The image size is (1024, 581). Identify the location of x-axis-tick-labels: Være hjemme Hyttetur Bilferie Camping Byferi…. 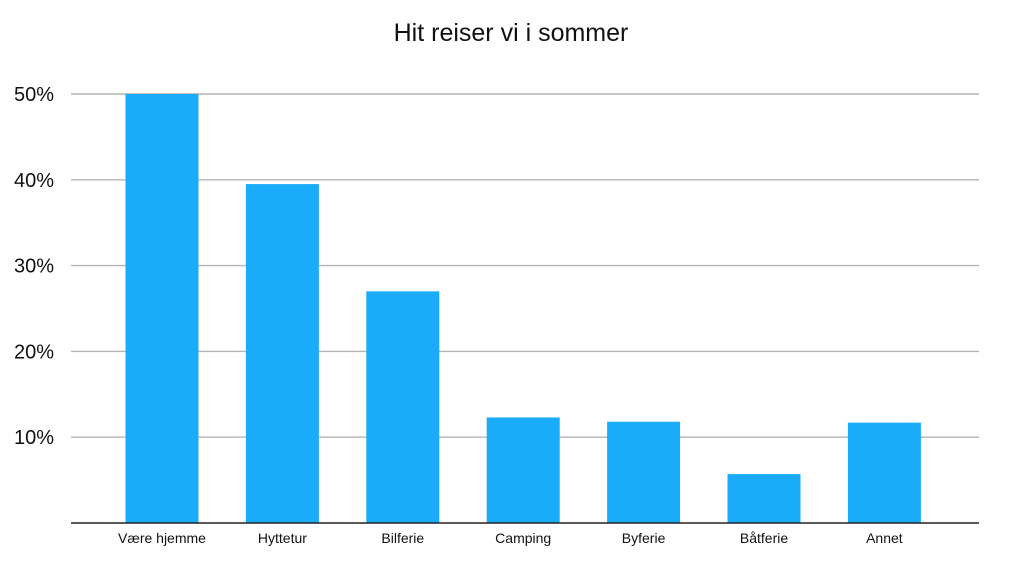
(510, 538).